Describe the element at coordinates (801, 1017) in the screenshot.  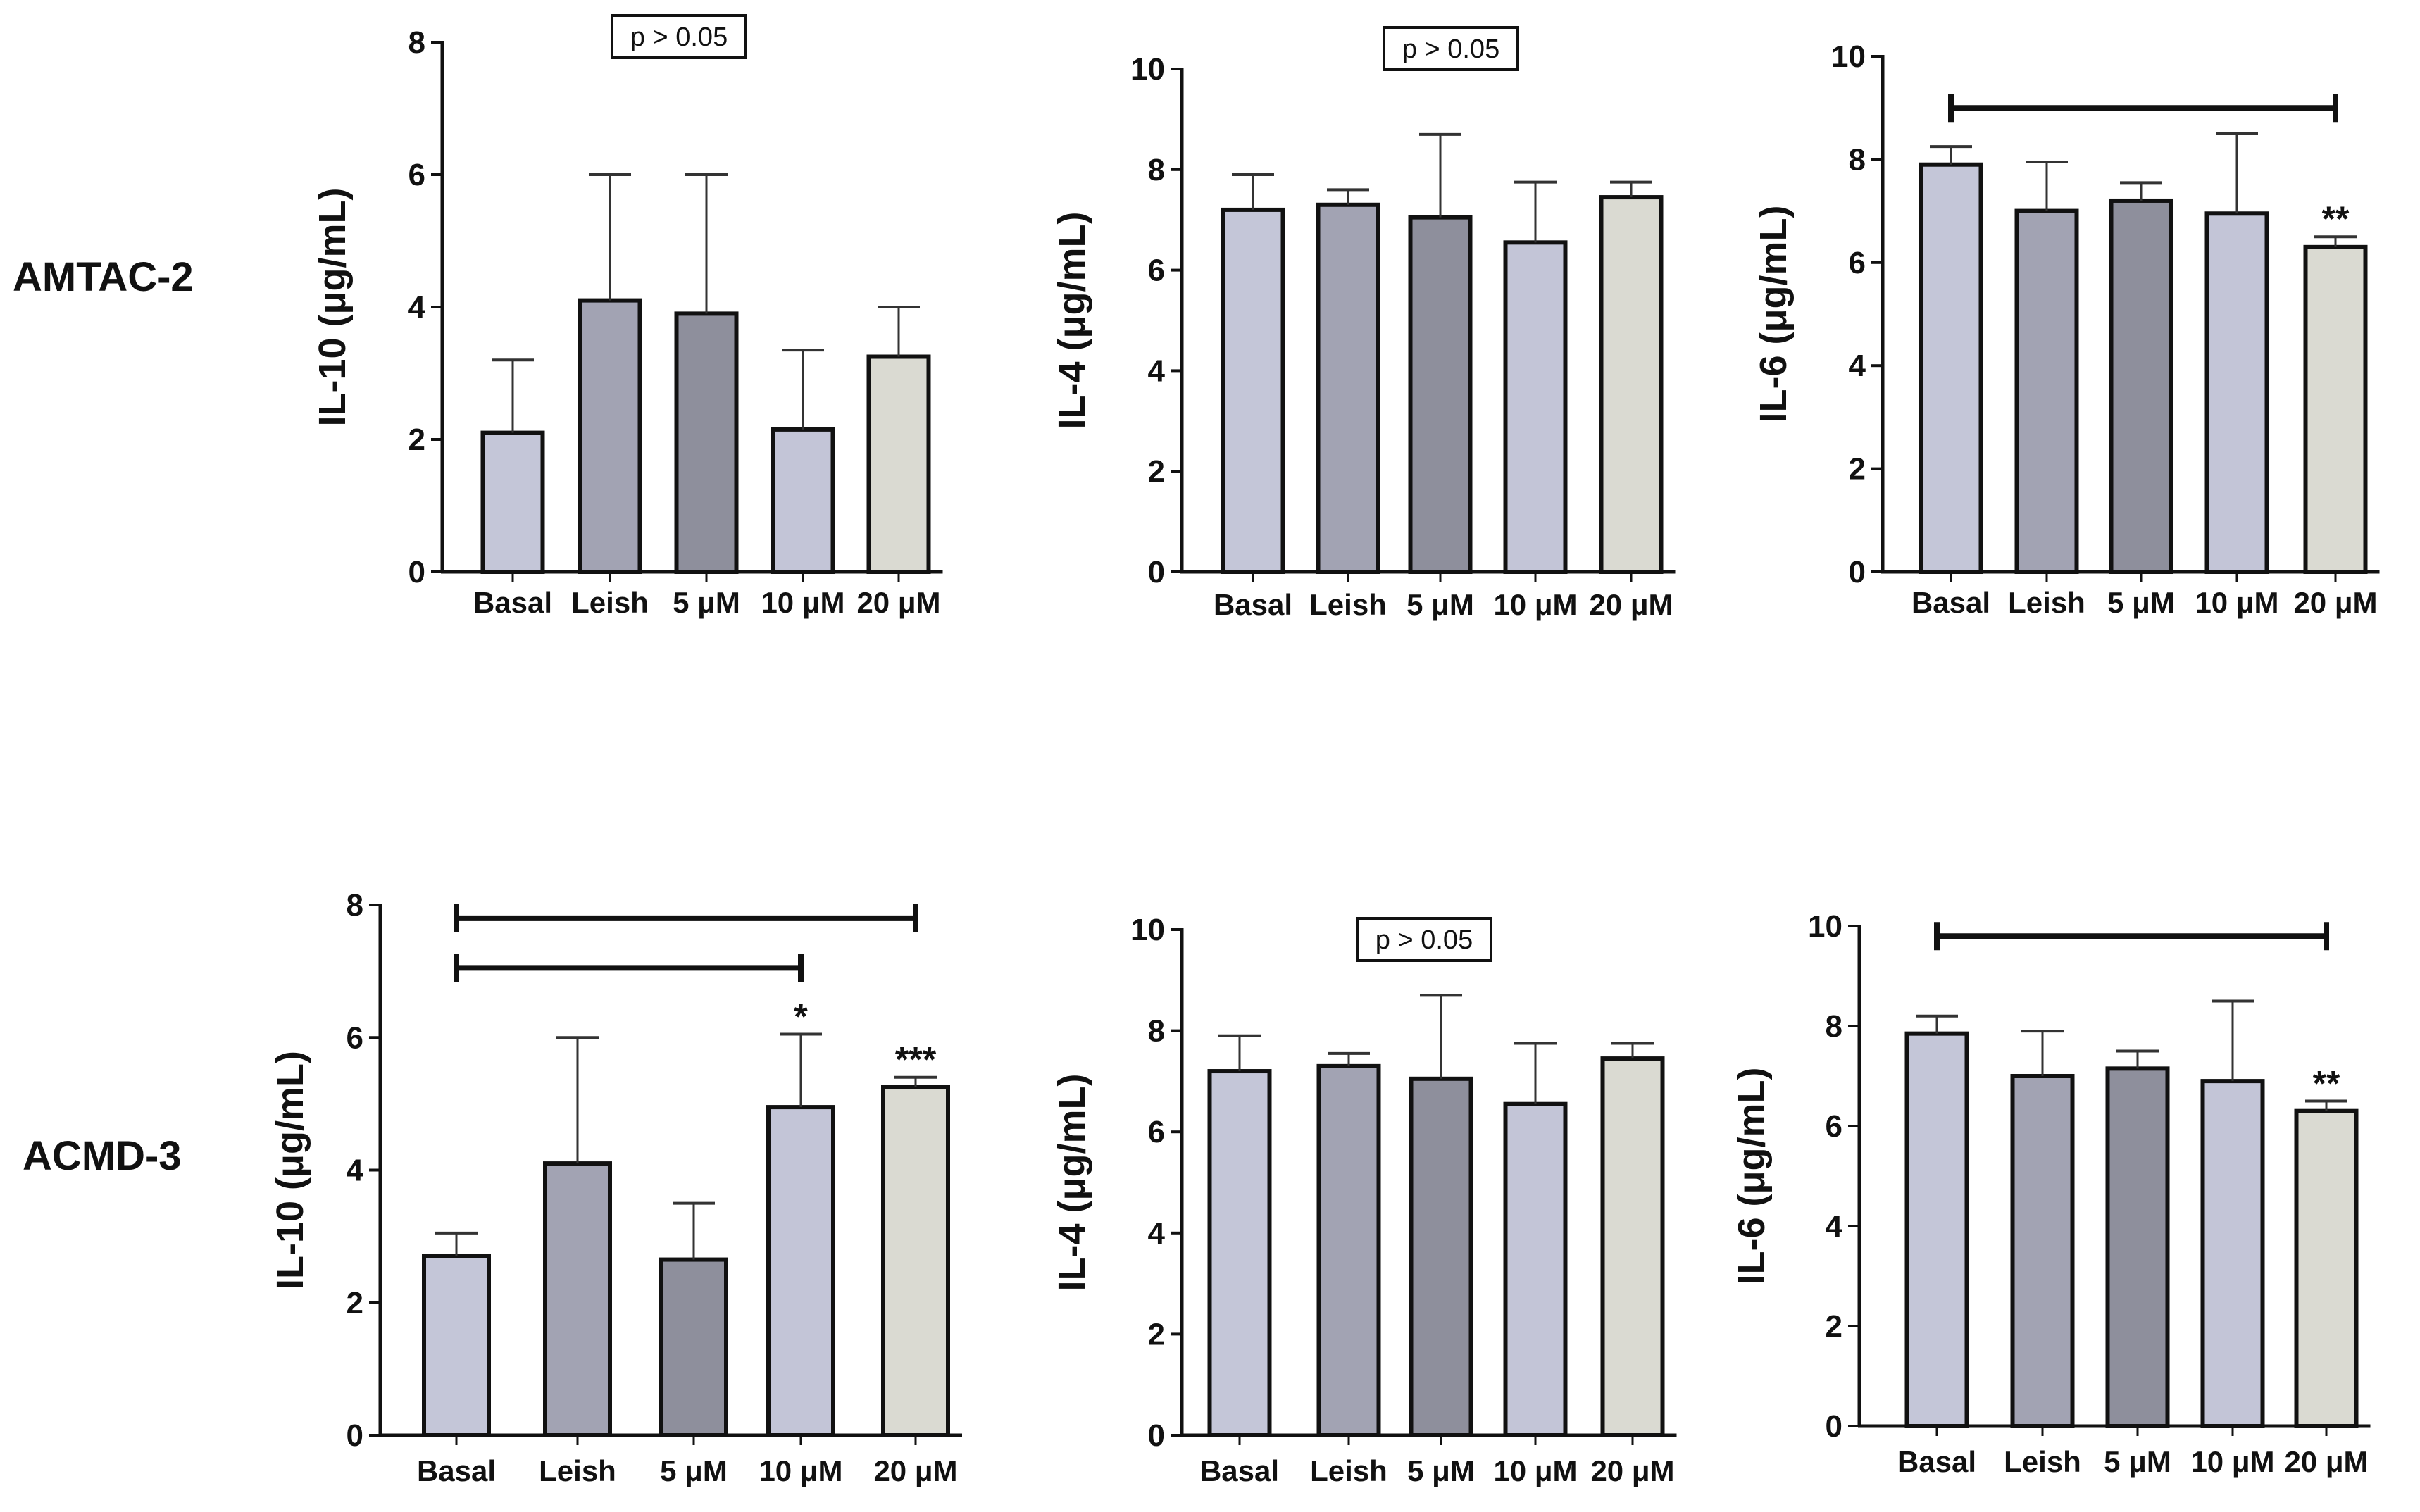
I see `significance-stars: *` at that location.